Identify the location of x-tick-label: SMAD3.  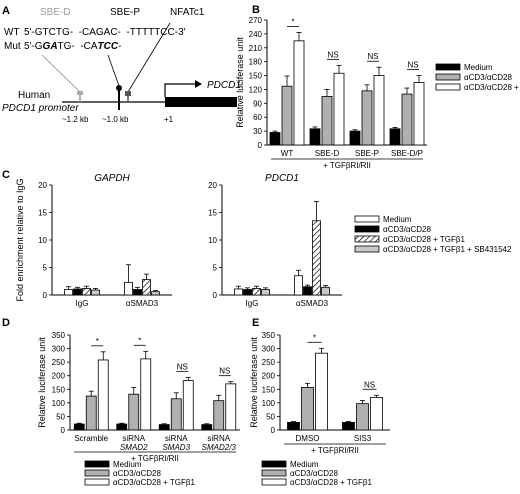
(176, 447).